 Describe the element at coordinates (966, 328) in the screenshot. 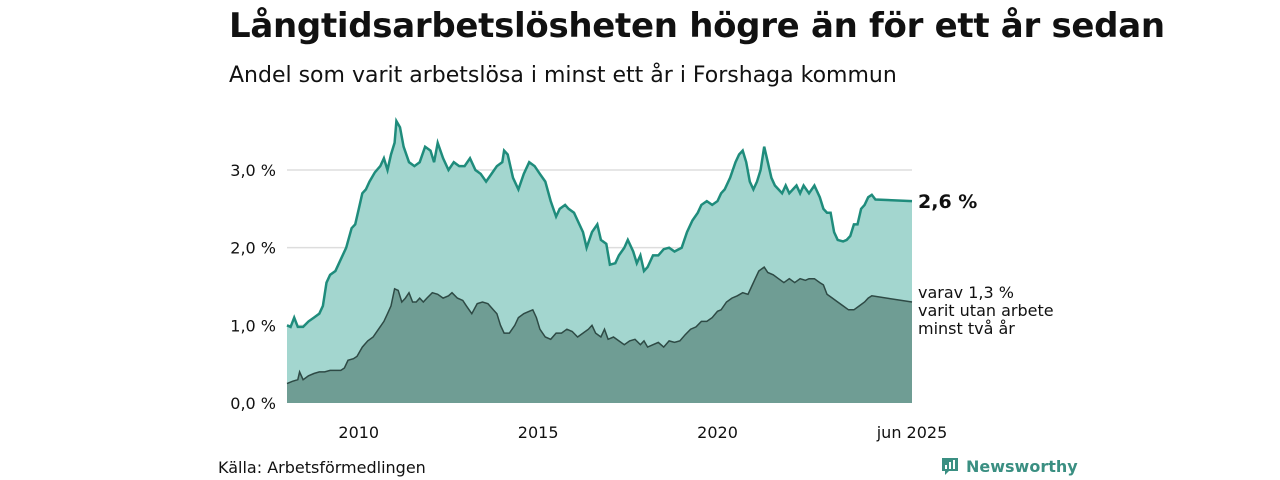

I see `subseries-label-line: minst två år` at that location.